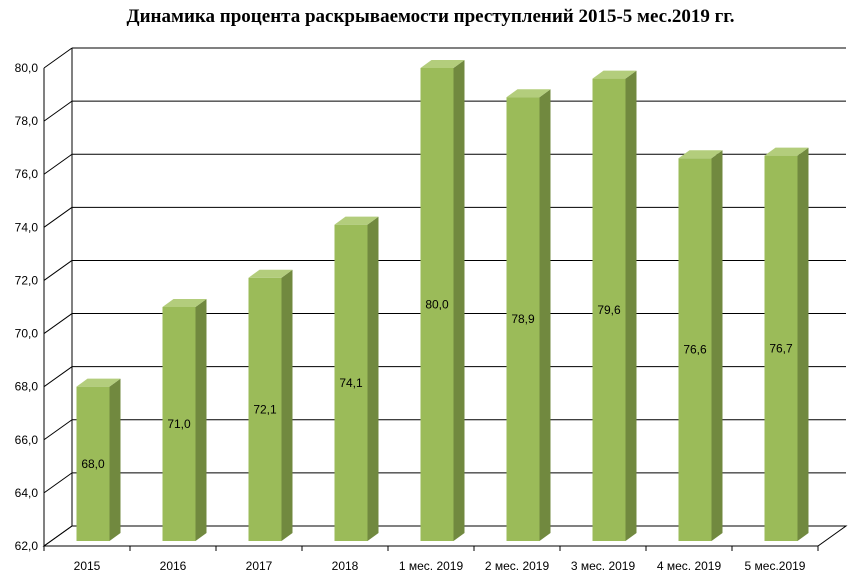 The height and width of the screenshot is (579, 861). I want to click on data-label: 80,0, so click(437, 305).